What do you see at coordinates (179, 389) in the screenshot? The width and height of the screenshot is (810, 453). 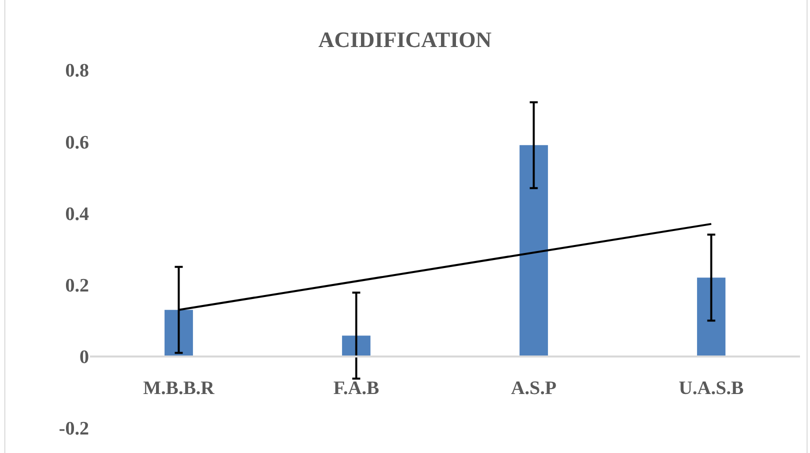 I see `x-tick-label: M.B.B.R` at bounding box center [179, 389].